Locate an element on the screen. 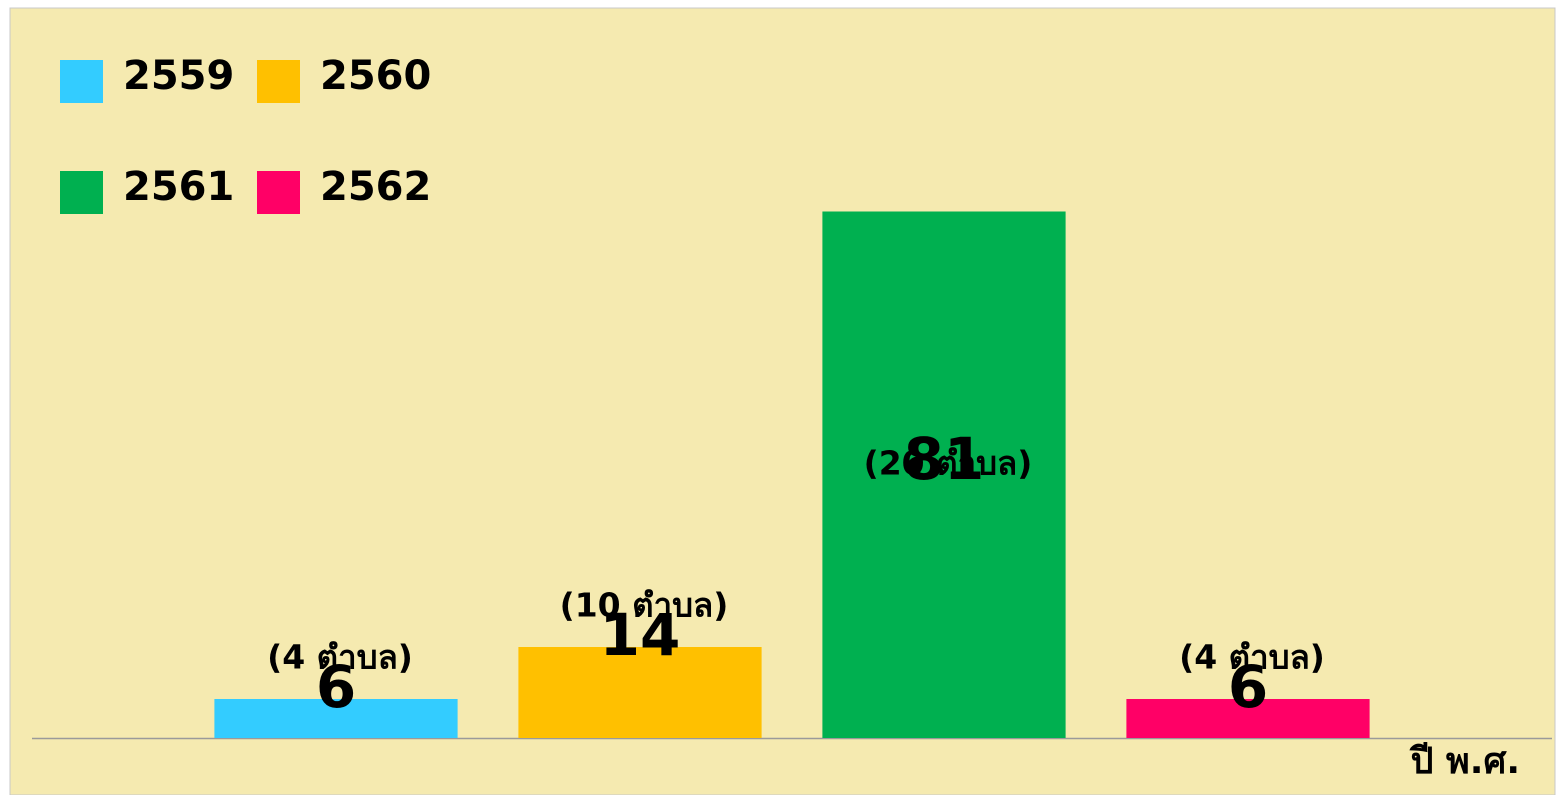 The width and height of the screenshot is (1560, 795). value-label: 14 is located at coordinates (640, 635).